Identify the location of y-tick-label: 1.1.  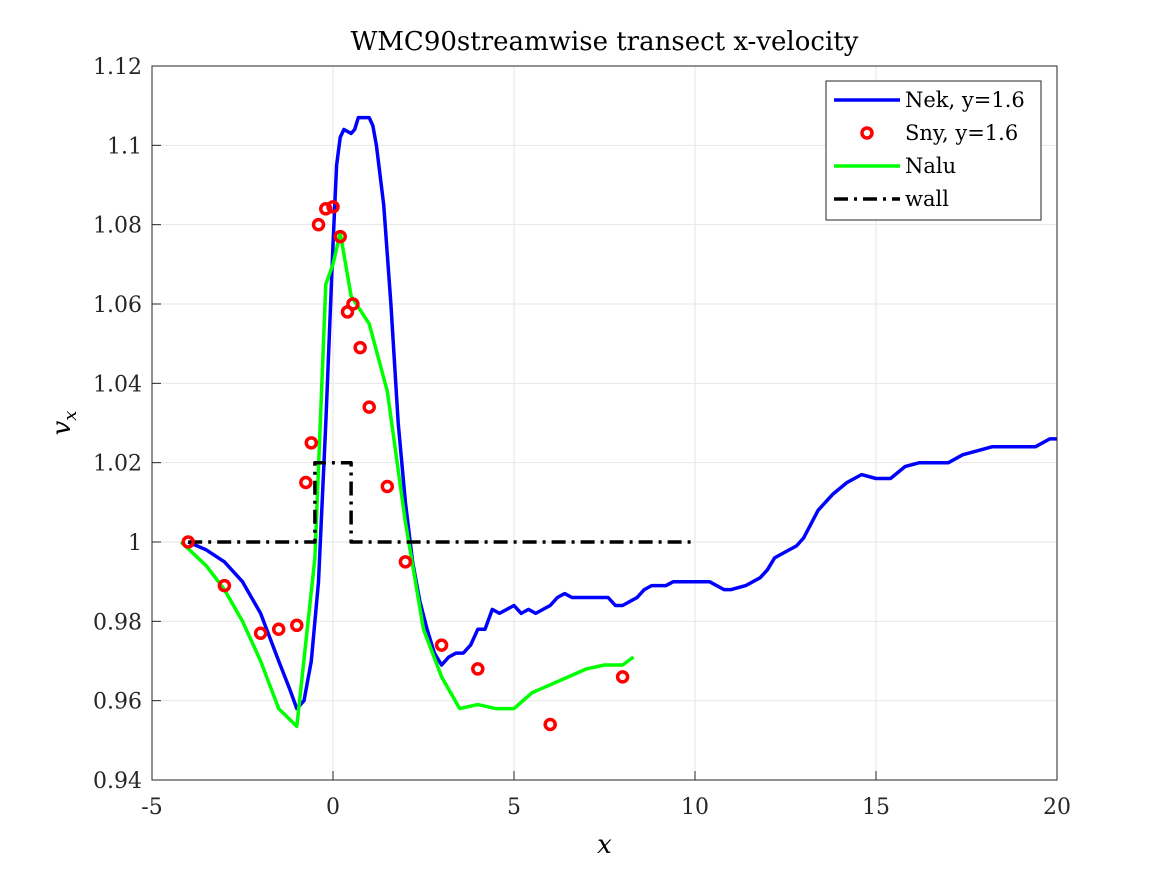
(124, 146).